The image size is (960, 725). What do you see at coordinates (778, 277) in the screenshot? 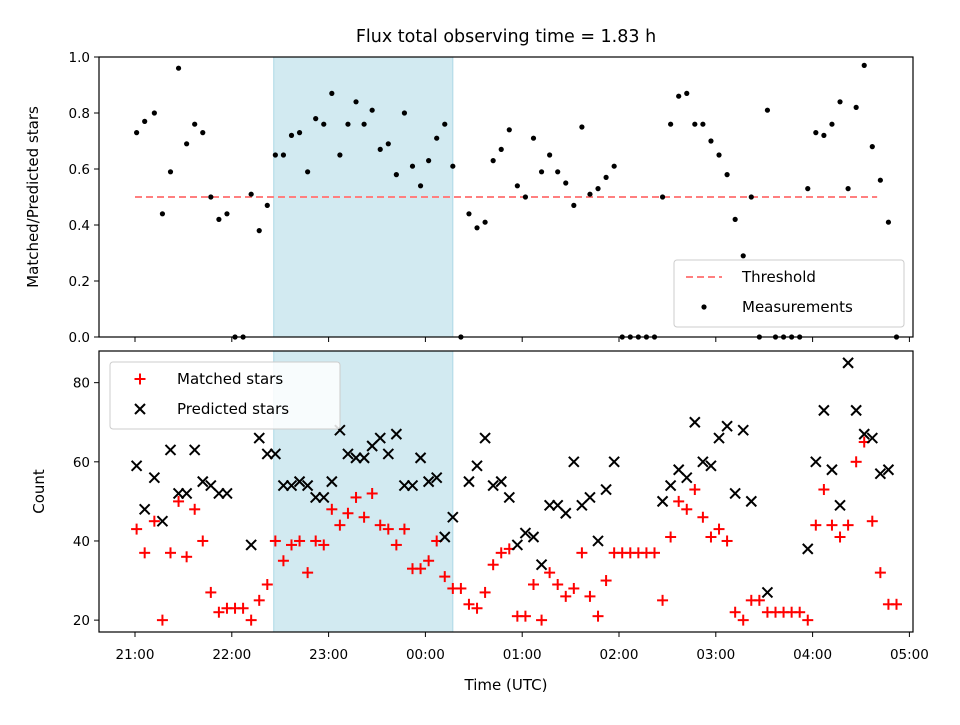
I see `legend-label: Threshold` at bounding box center [778, 277].